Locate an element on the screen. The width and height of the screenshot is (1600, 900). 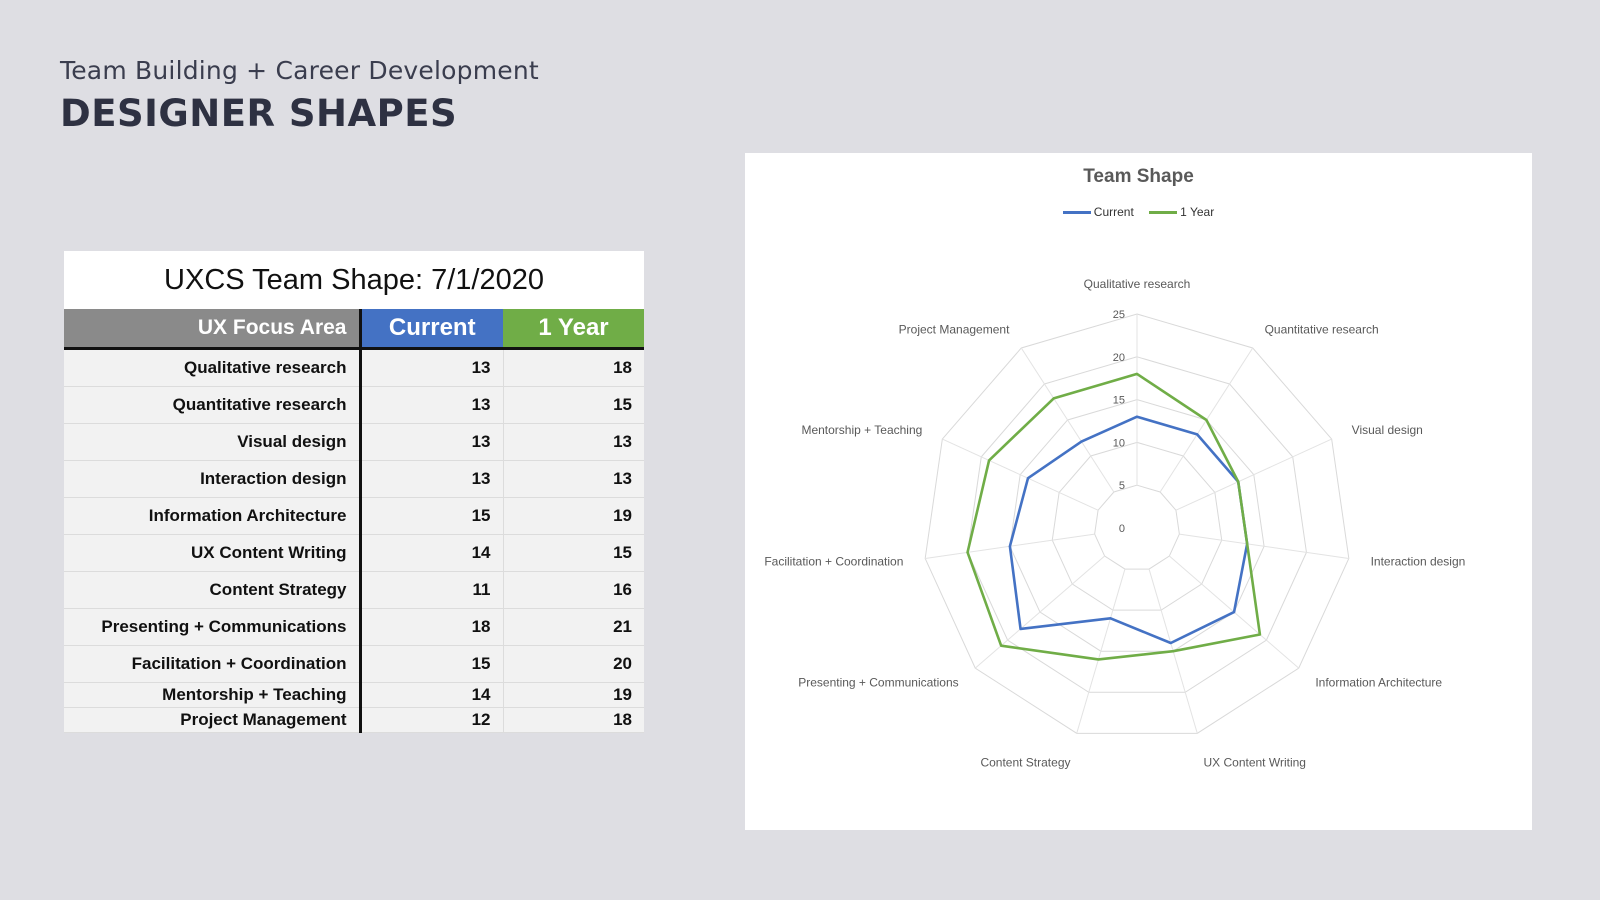
cell-focus-area: Qualitative research is located at coordinates (213, 367).